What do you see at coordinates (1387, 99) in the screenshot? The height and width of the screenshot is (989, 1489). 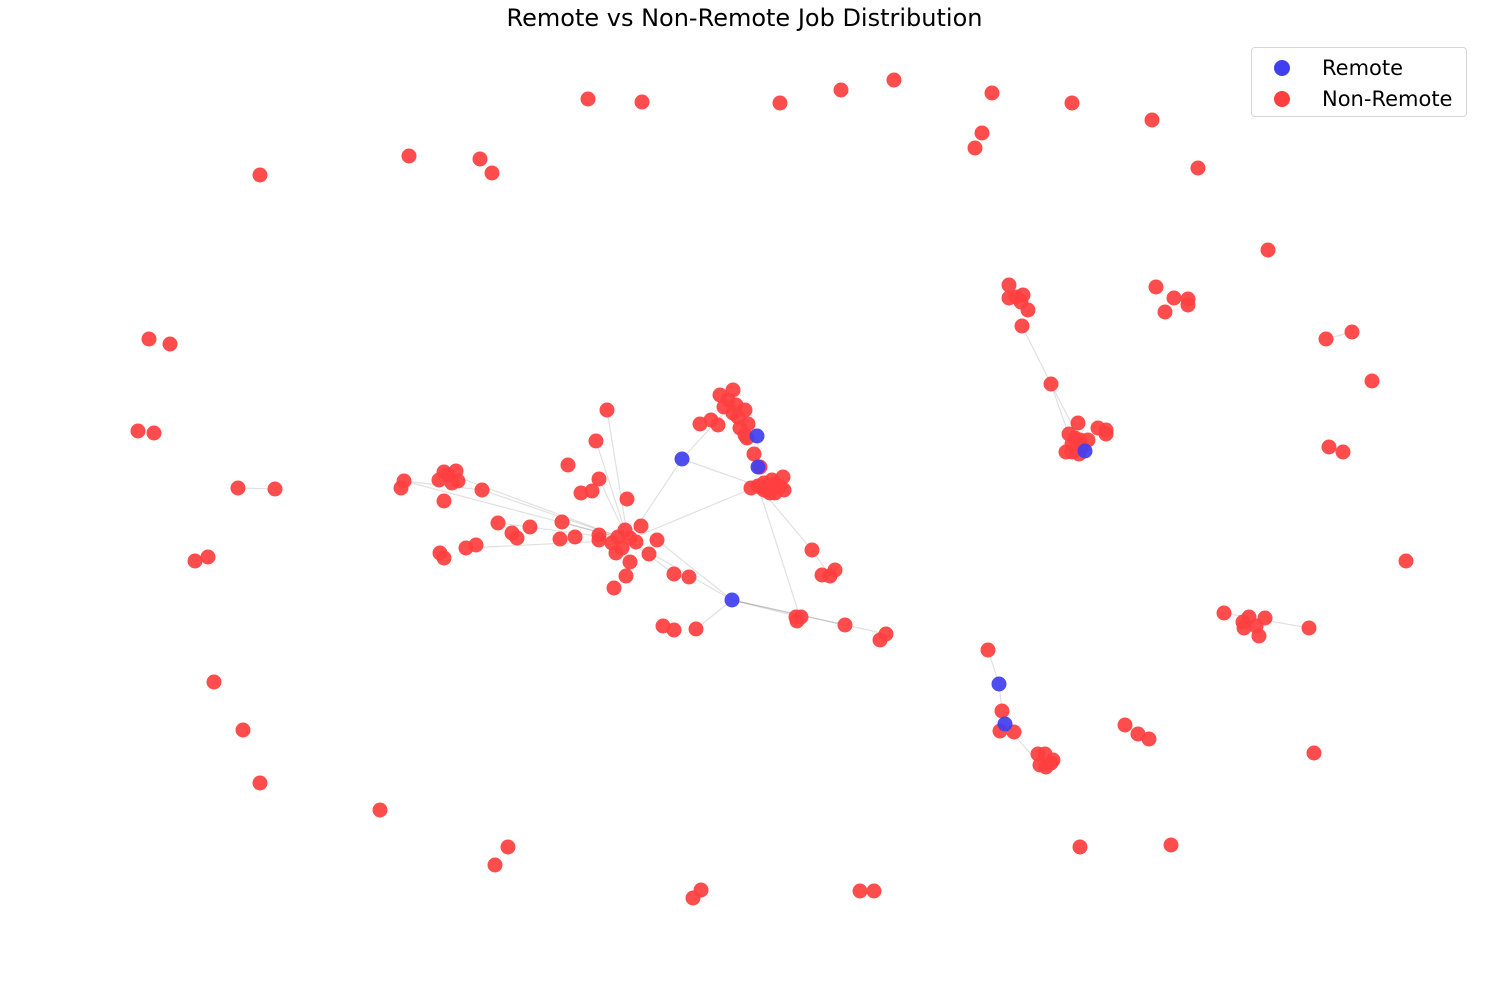 I see `legend-label-non-remote: Non-Remote` at bounding box center [1387, 99].